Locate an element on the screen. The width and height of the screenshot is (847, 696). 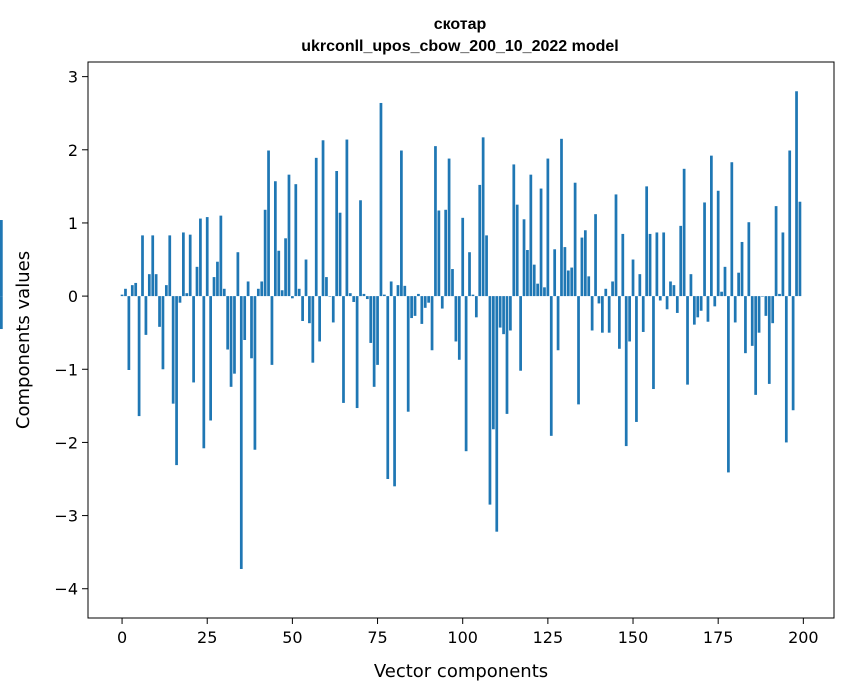
x-tick-label: 175 is located at coordinates (718, 637).